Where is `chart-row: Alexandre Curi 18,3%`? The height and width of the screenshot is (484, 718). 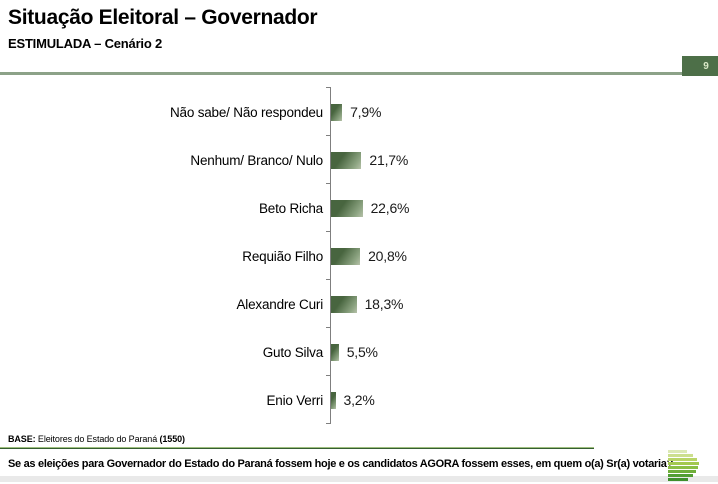 chart-row: Alexandre Curi 18,3% is located at coordinates (359, 303).